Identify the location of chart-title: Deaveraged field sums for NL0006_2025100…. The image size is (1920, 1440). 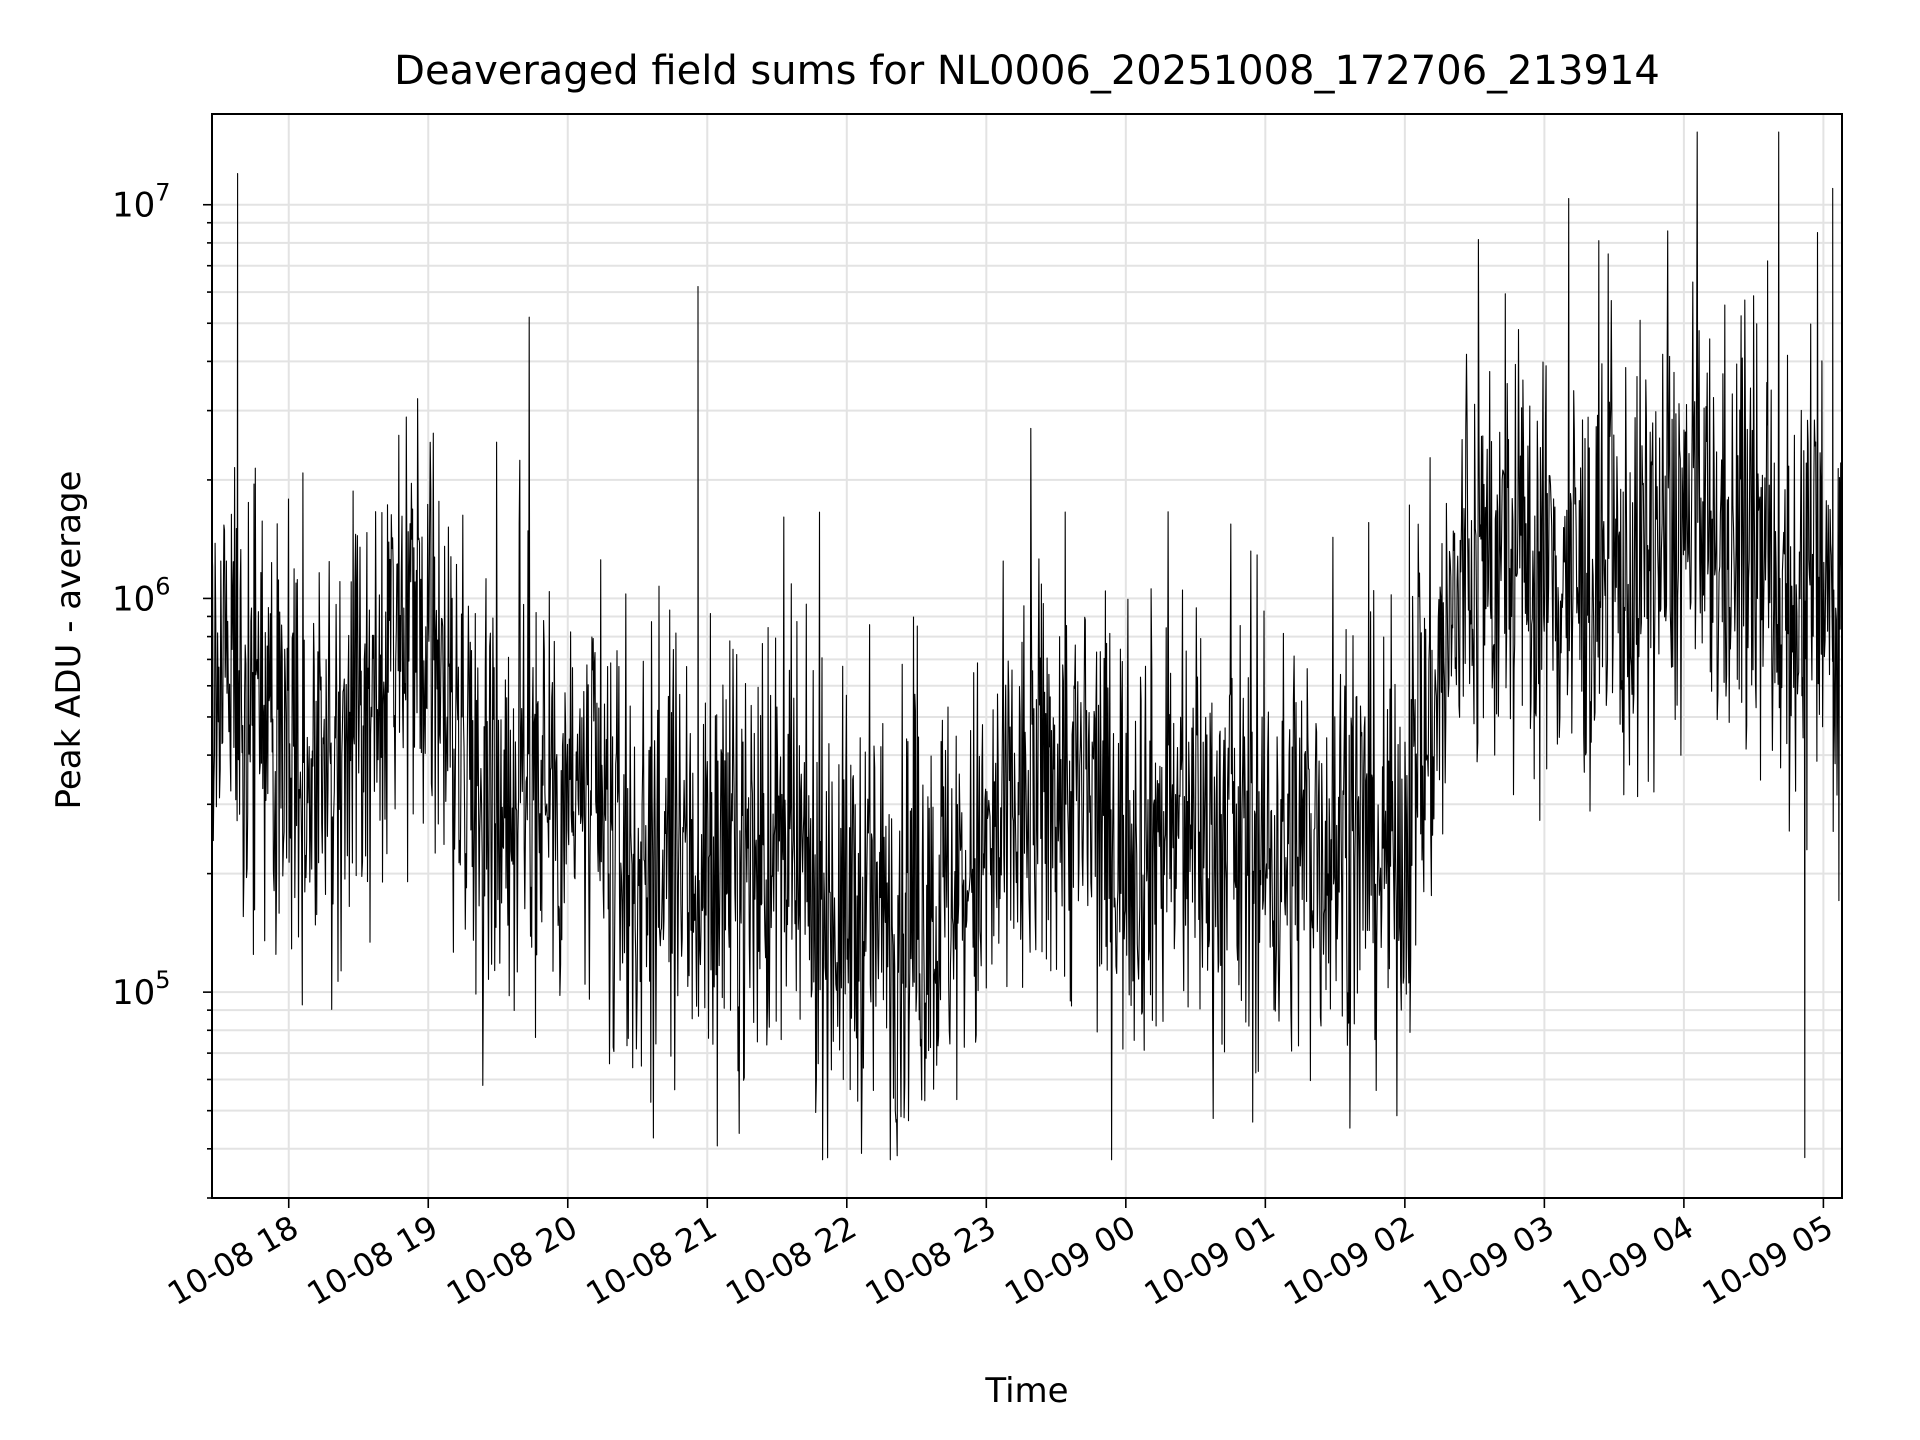
(1027, 71).